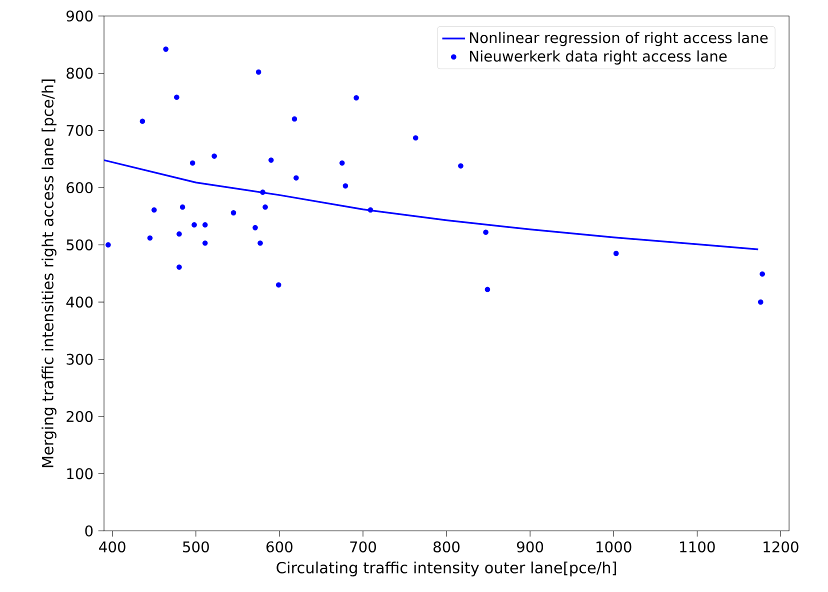 The height and width of the screenshot is (592, 828). Describe the element at coordinates (79, 73) in the screenshot. I see `y-tick-label: 800` at that location.